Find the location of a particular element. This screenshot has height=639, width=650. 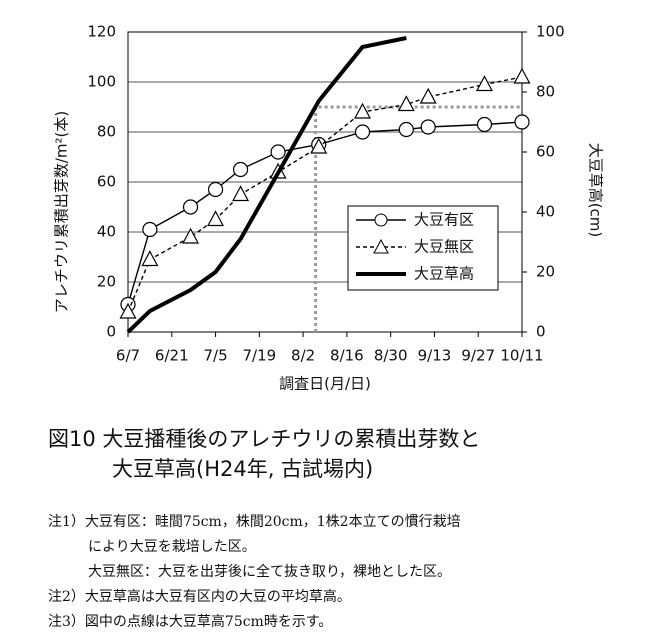

note: 大豆無区：大豆を出芽後に全て抜き取り，裸地とした区。 is located at coordinates (269, 571).